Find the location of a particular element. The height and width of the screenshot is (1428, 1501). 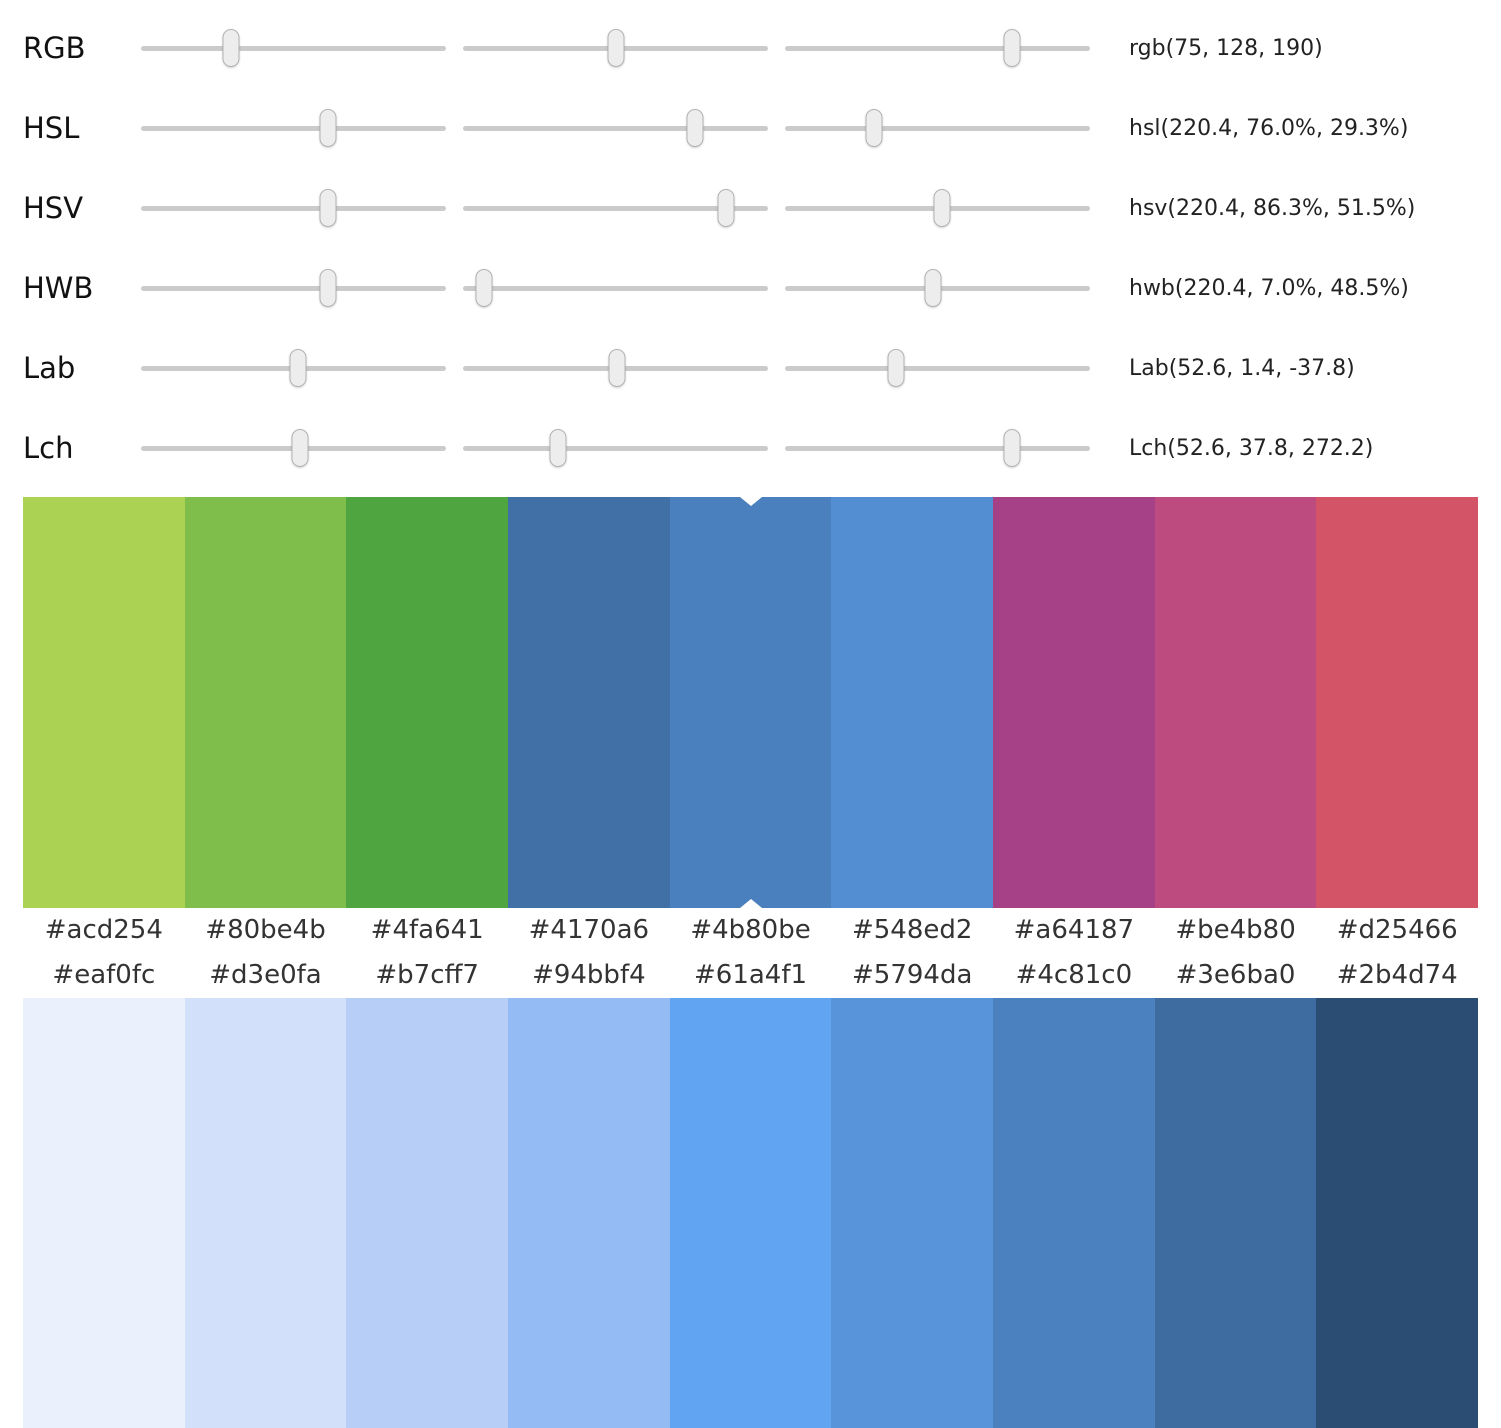

palette-swatch-selected is located at coordinates (750, 702).